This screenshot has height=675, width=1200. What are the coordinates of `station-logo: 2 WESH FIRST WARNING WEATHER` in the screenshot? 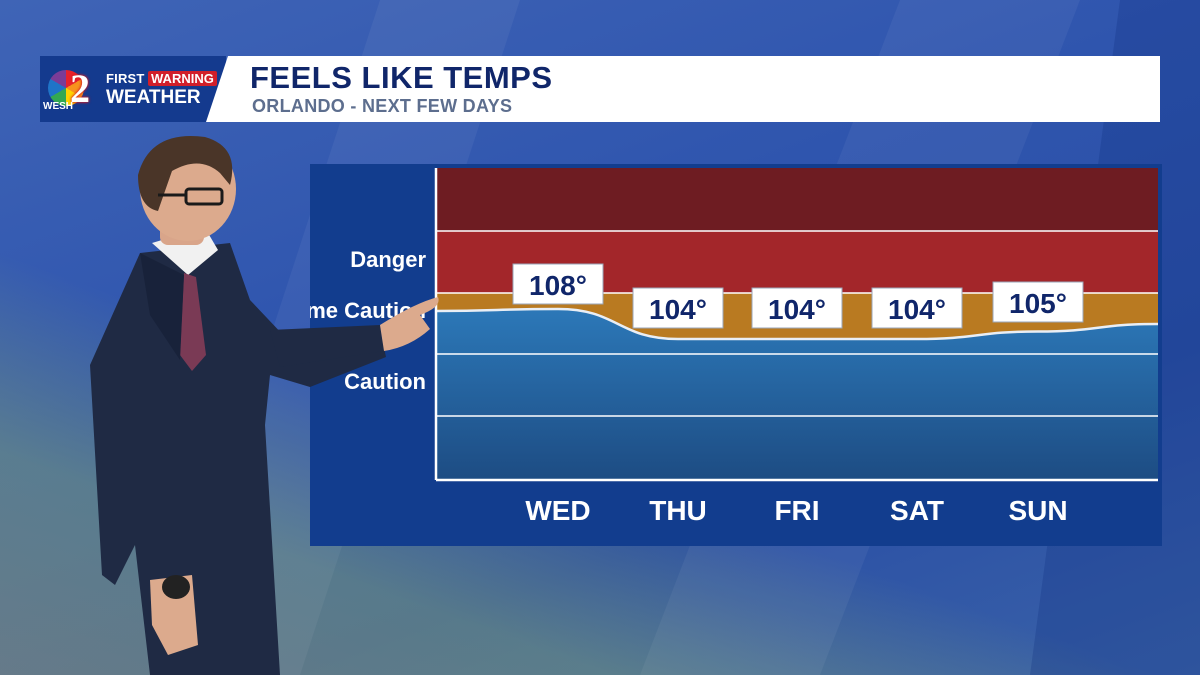 It's located at (133, 89).